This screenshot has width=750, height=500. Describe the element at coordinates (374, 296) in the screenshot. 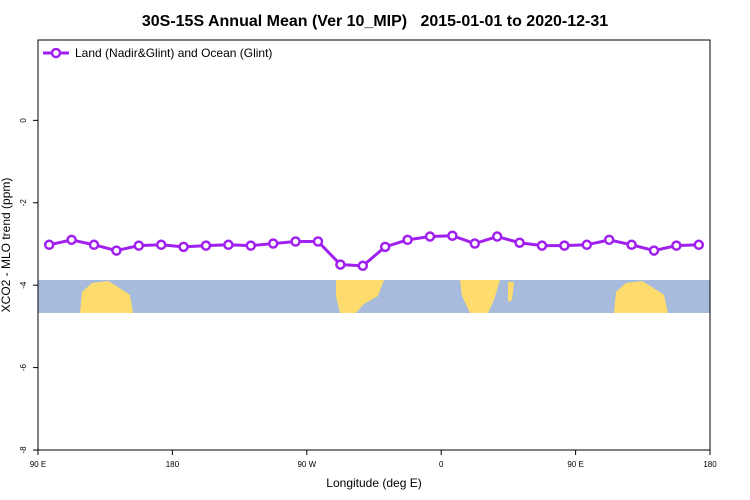

I see `map-strip` at that location.